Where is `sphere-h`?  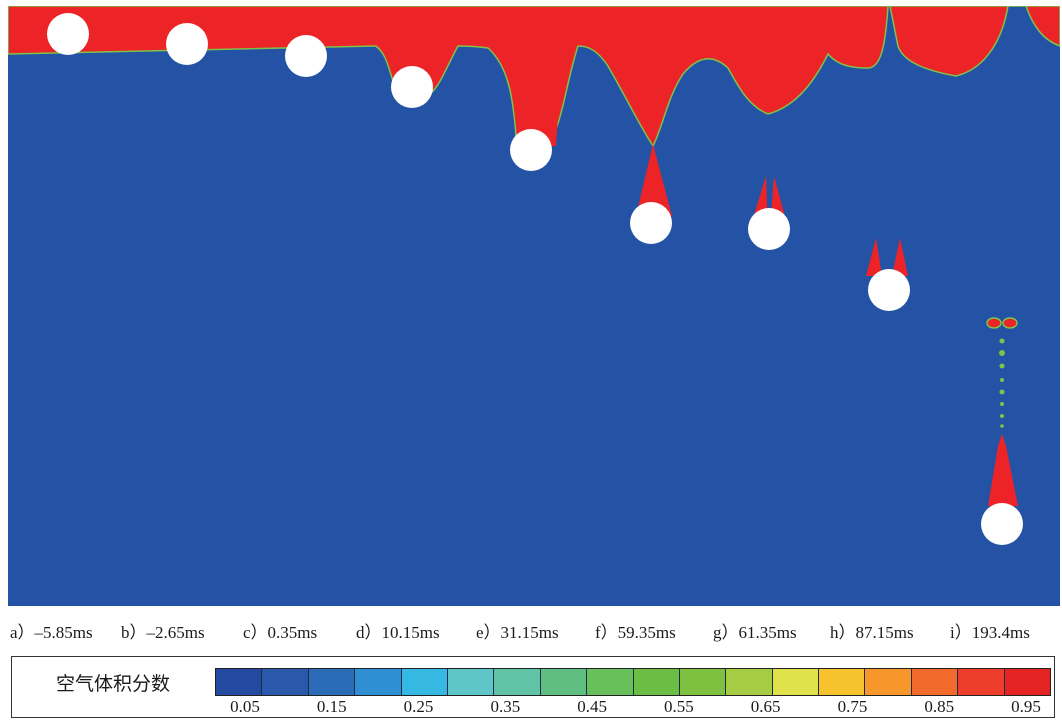 sphere-h is located at coordinates (889, 290).